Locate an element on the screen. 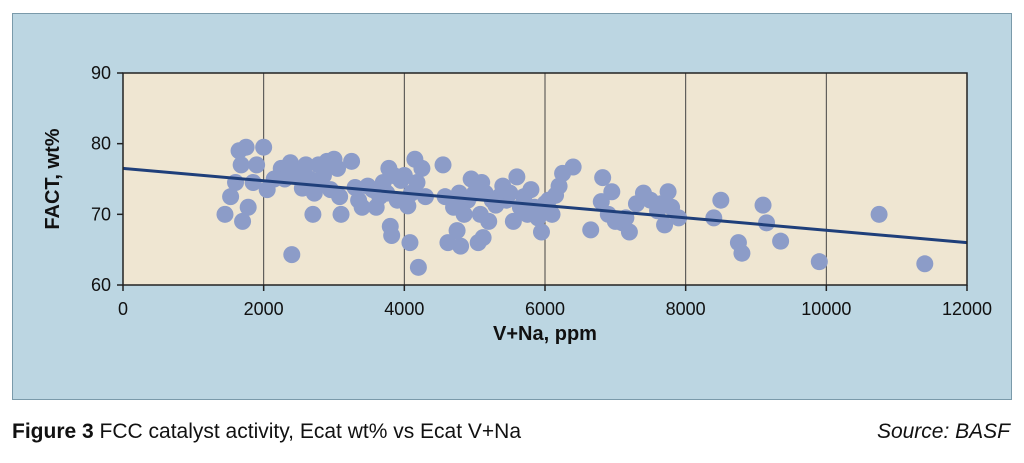 Image resolution: width=1024 pixels, height=463 pixels. x-tick-label: 8000 is located at coordinates (686, 309).